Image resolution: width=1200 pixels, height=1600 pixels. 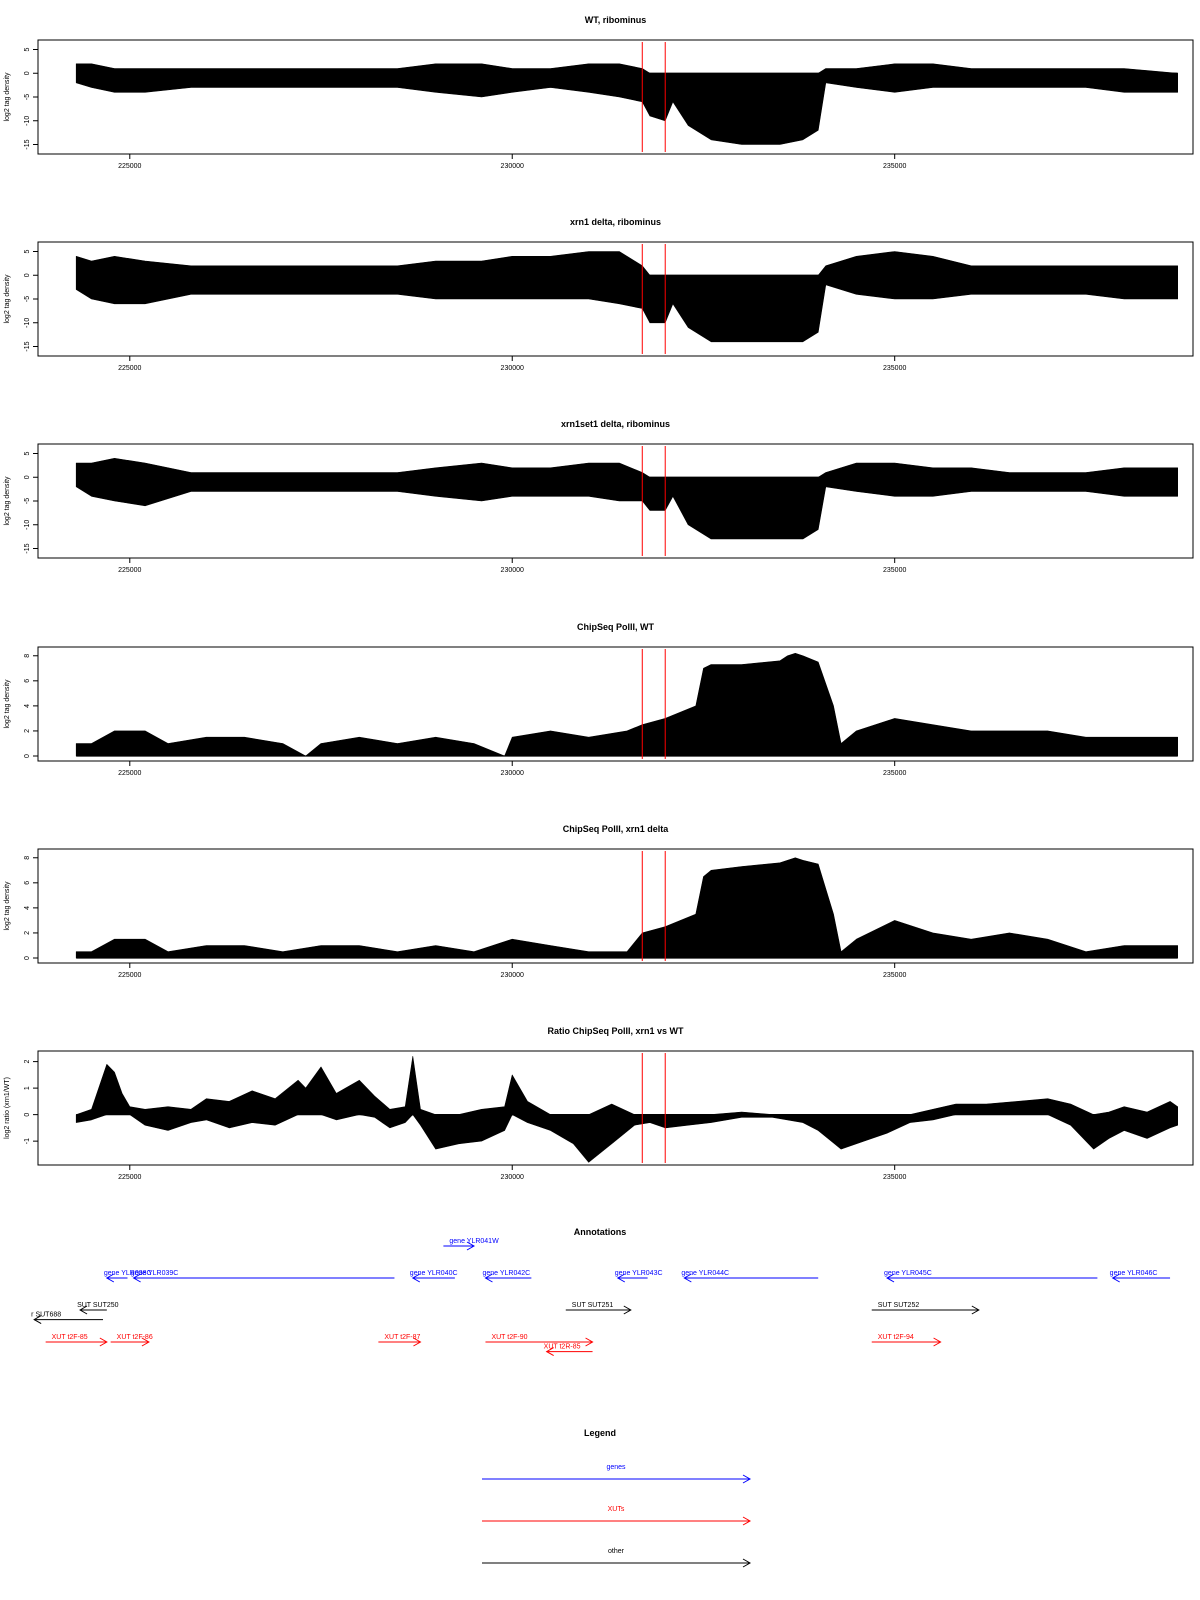 I want to click on feature-label: gene YLR040C, so click(x=434, y=1273).